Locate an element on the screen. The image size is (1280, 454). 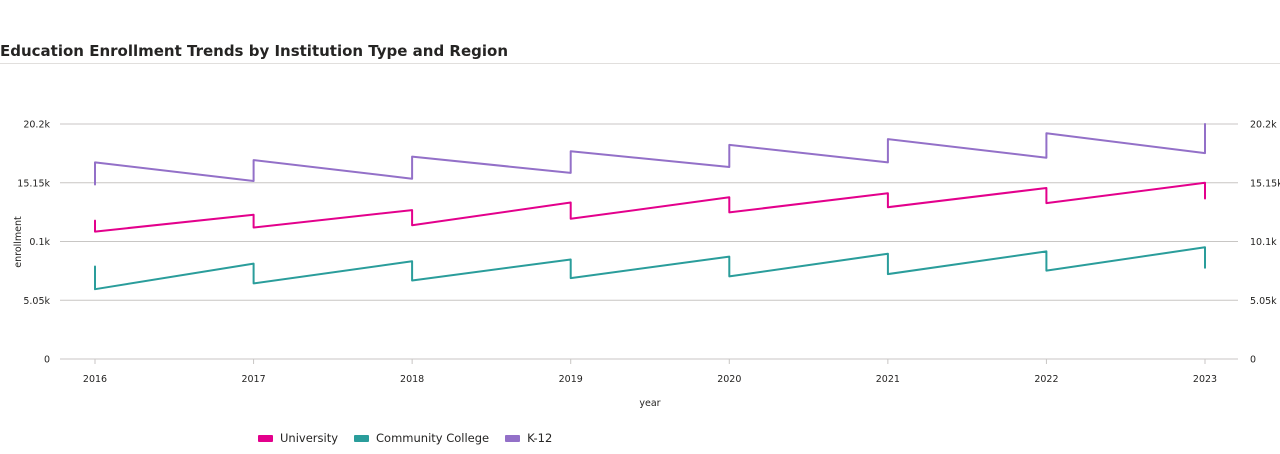
legend-label: K-12 is located at coordinates (540, 438).